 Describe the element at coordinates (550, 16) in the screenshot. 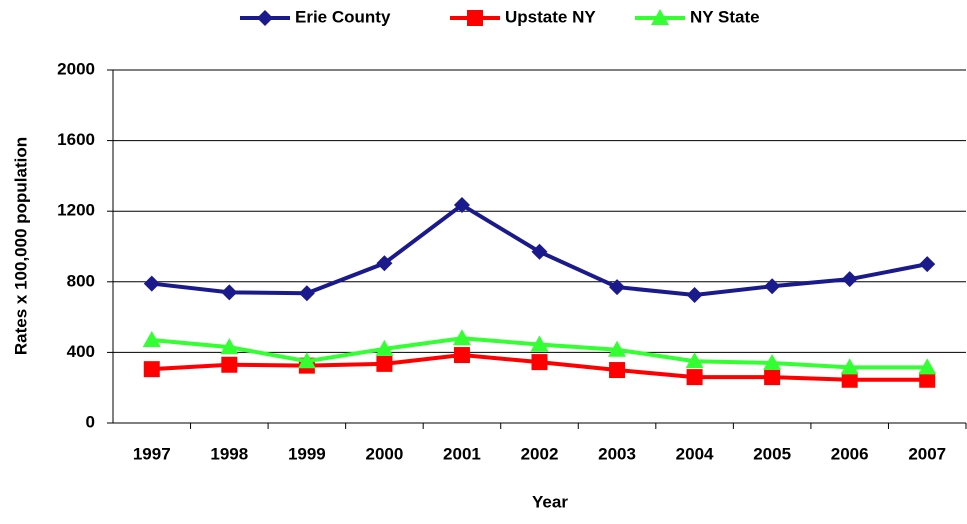

I see `legend-label: Upstate NY` at that location.